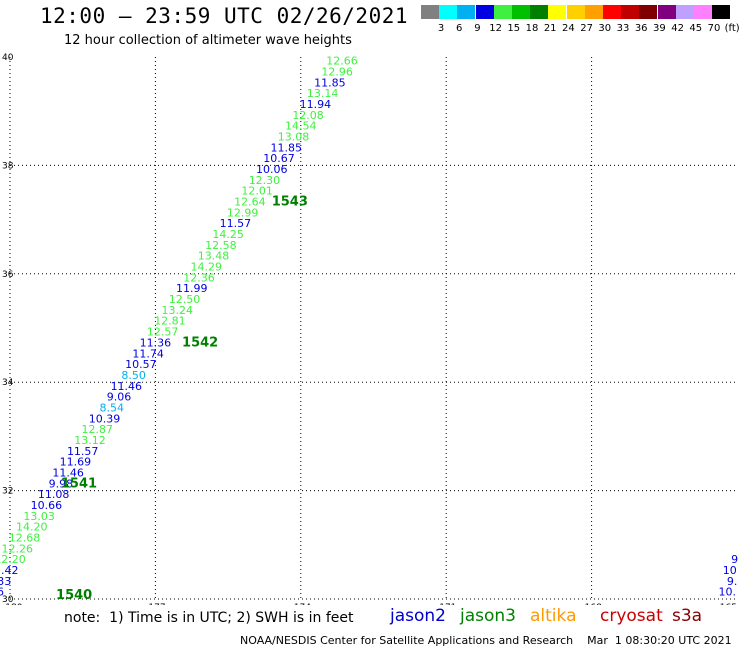 This screenshot has height=650, width=740. Describe the element at coordinates (39, 516) in the screenshot. I see `wave-height-value: 13.03` at that location.